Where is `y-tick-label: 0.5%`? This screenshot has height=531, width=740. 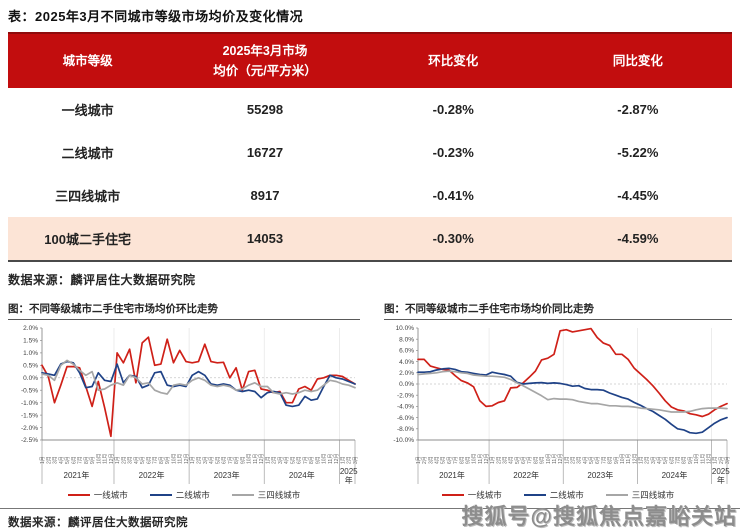
y-tick-label: 0.5% is located at coordinates (30, 366).